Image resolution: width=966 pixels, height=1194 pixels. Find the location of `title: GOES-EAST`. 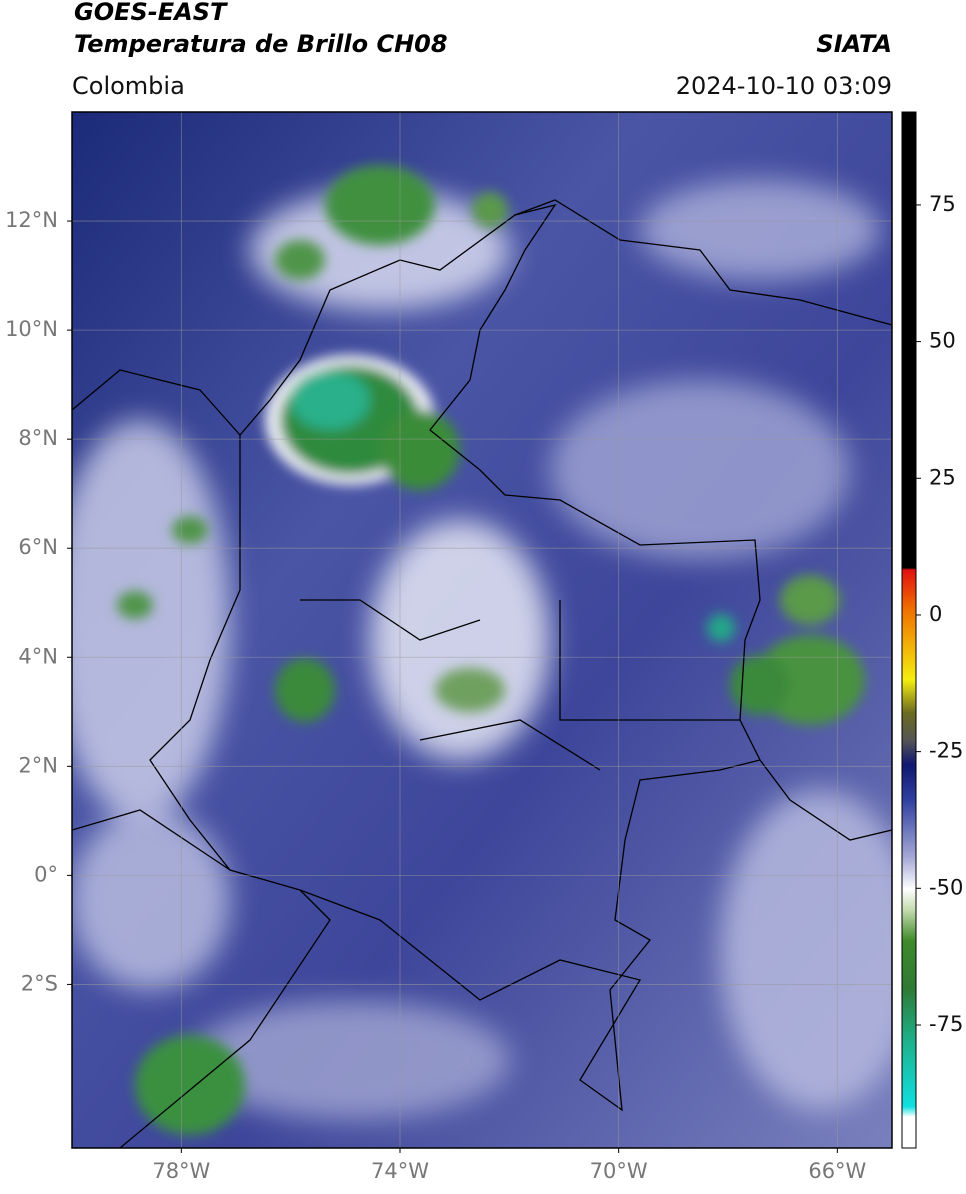

title: GOES-EAST is located at coordinates (151, 13).